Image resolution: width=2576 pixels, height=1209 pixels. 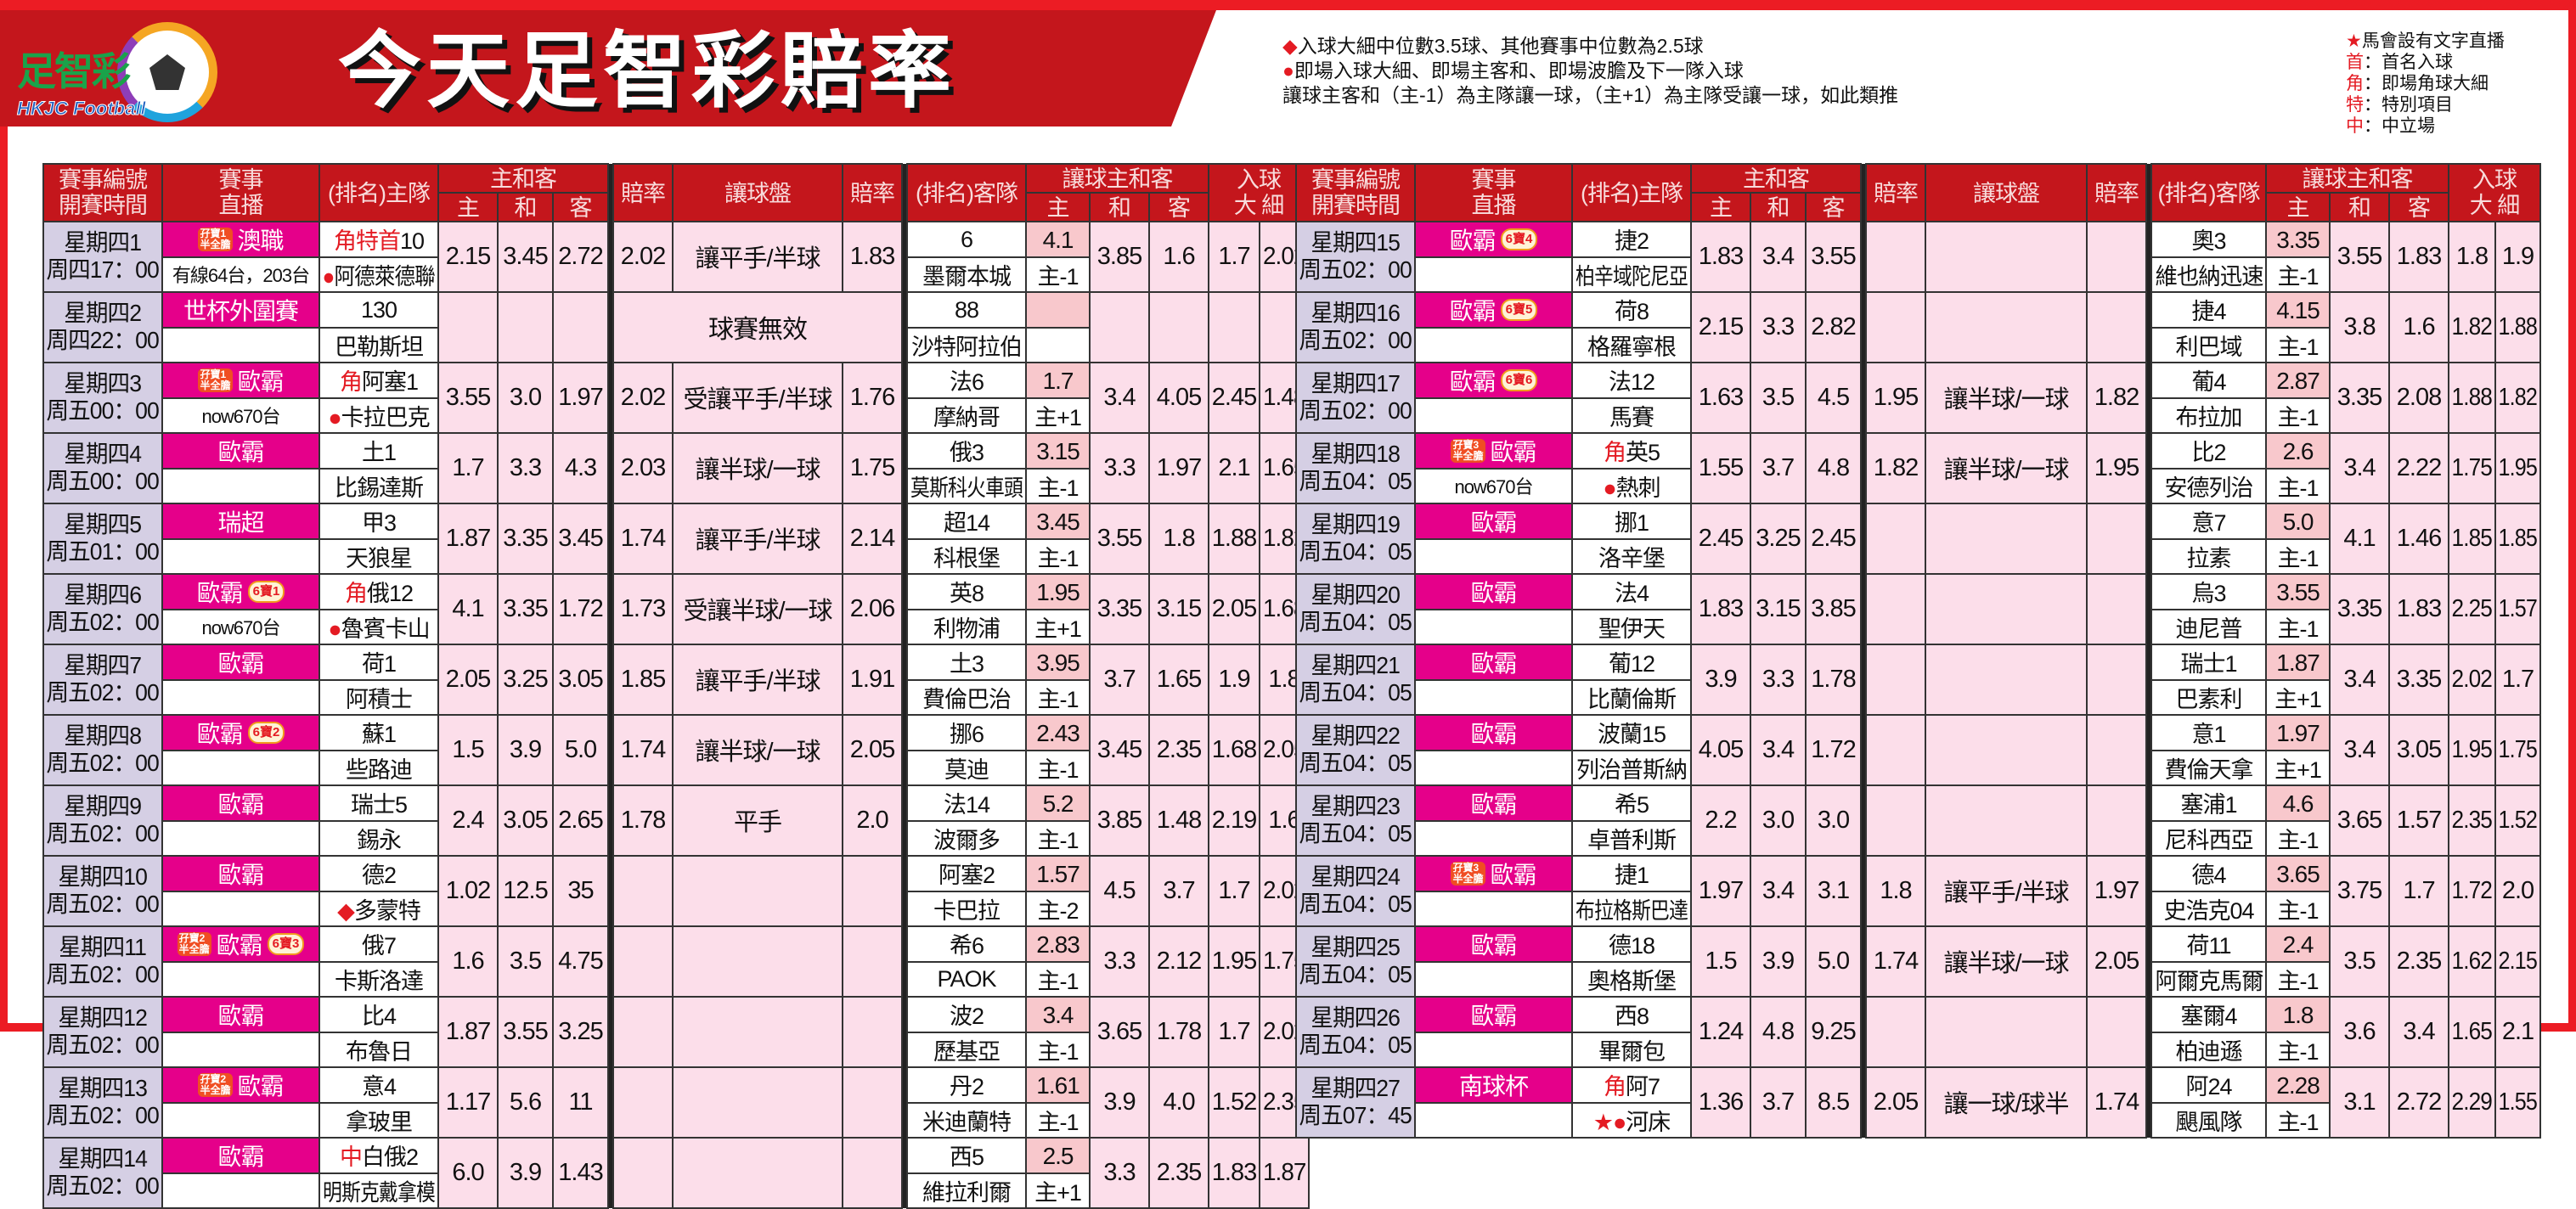 I want to click on hda-odds-away: 3.0, so click(x=1833, y=820).